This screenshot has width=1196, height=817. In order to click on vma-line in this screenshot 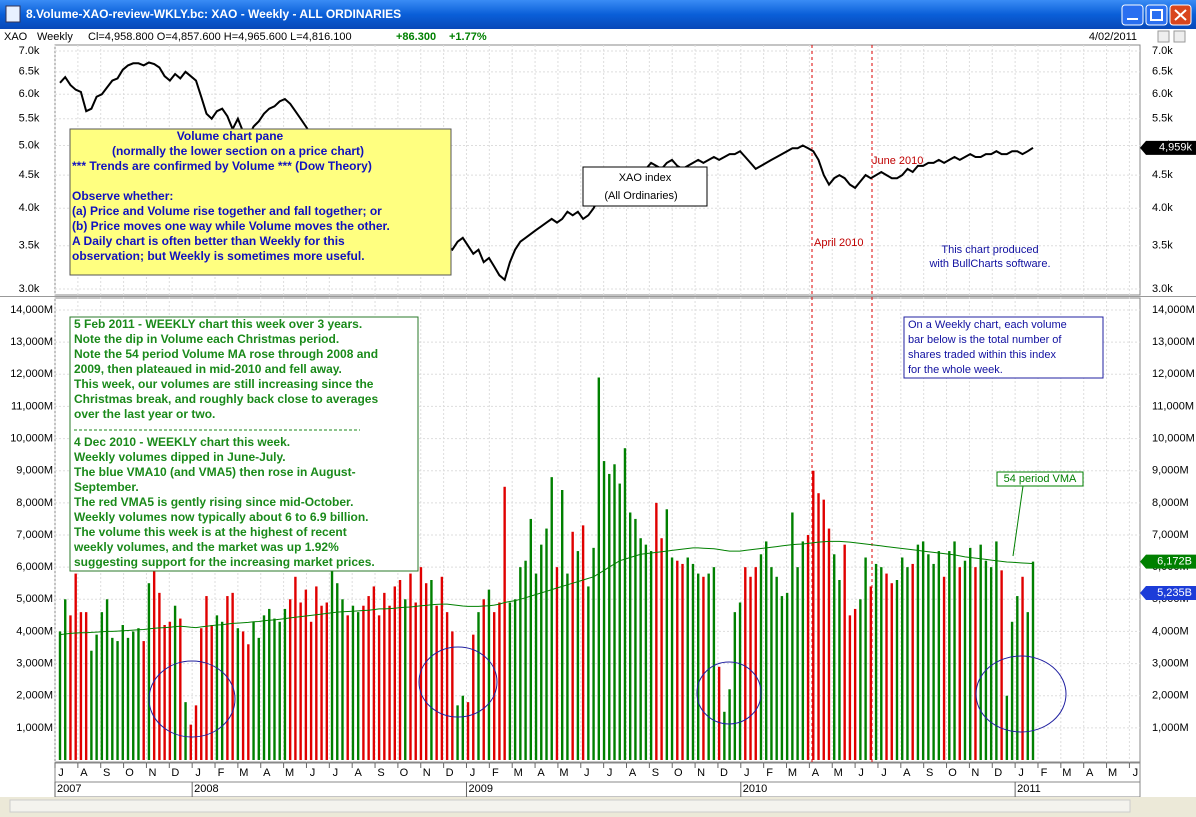, I will do `click(546, 588)`.